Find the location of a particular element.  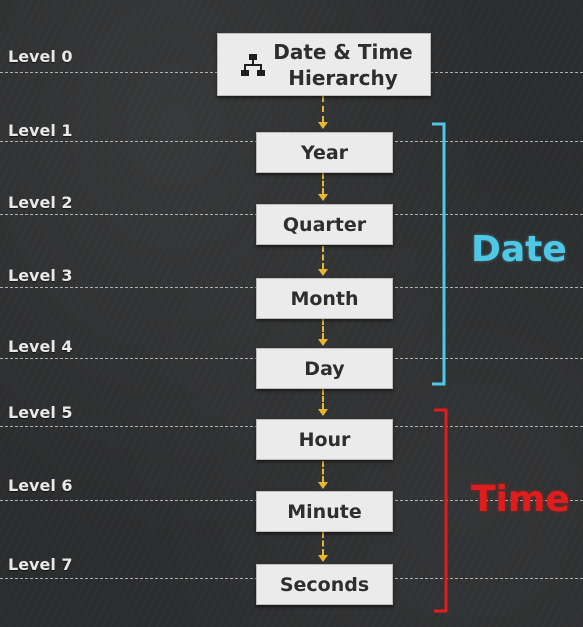

root-node: Date & Time Hierarchy is located at coordinates (324, 64).